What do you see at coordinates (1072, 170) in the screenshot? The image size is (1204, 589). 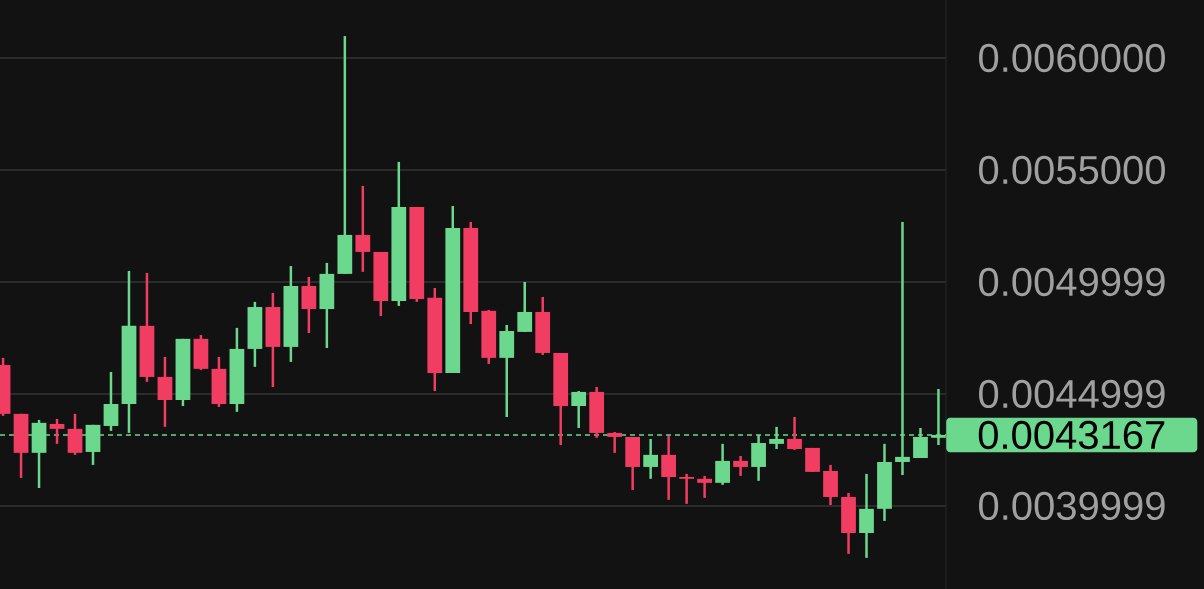 I see `y-tick-label: 0.0055000` at bounding box center [1072, 170].